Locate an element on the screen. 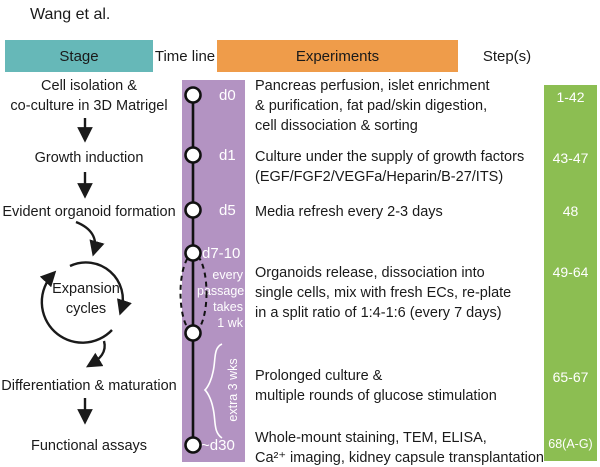 The width and height of the screenshot is (600, 467). timeline-column-header: Time line is located at coordinates (185, 56).